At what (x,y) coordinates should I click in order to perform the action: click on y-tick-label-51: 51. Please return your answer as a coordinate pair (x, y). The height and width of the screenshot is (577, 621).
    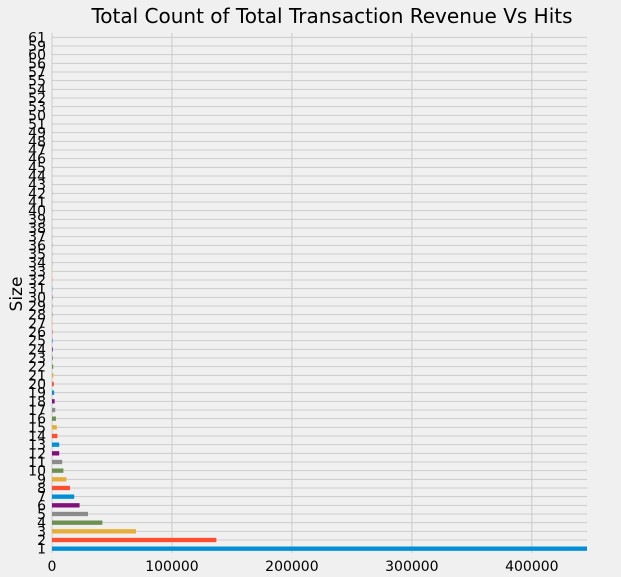
    Looking at the image, I should click on (37, 125).